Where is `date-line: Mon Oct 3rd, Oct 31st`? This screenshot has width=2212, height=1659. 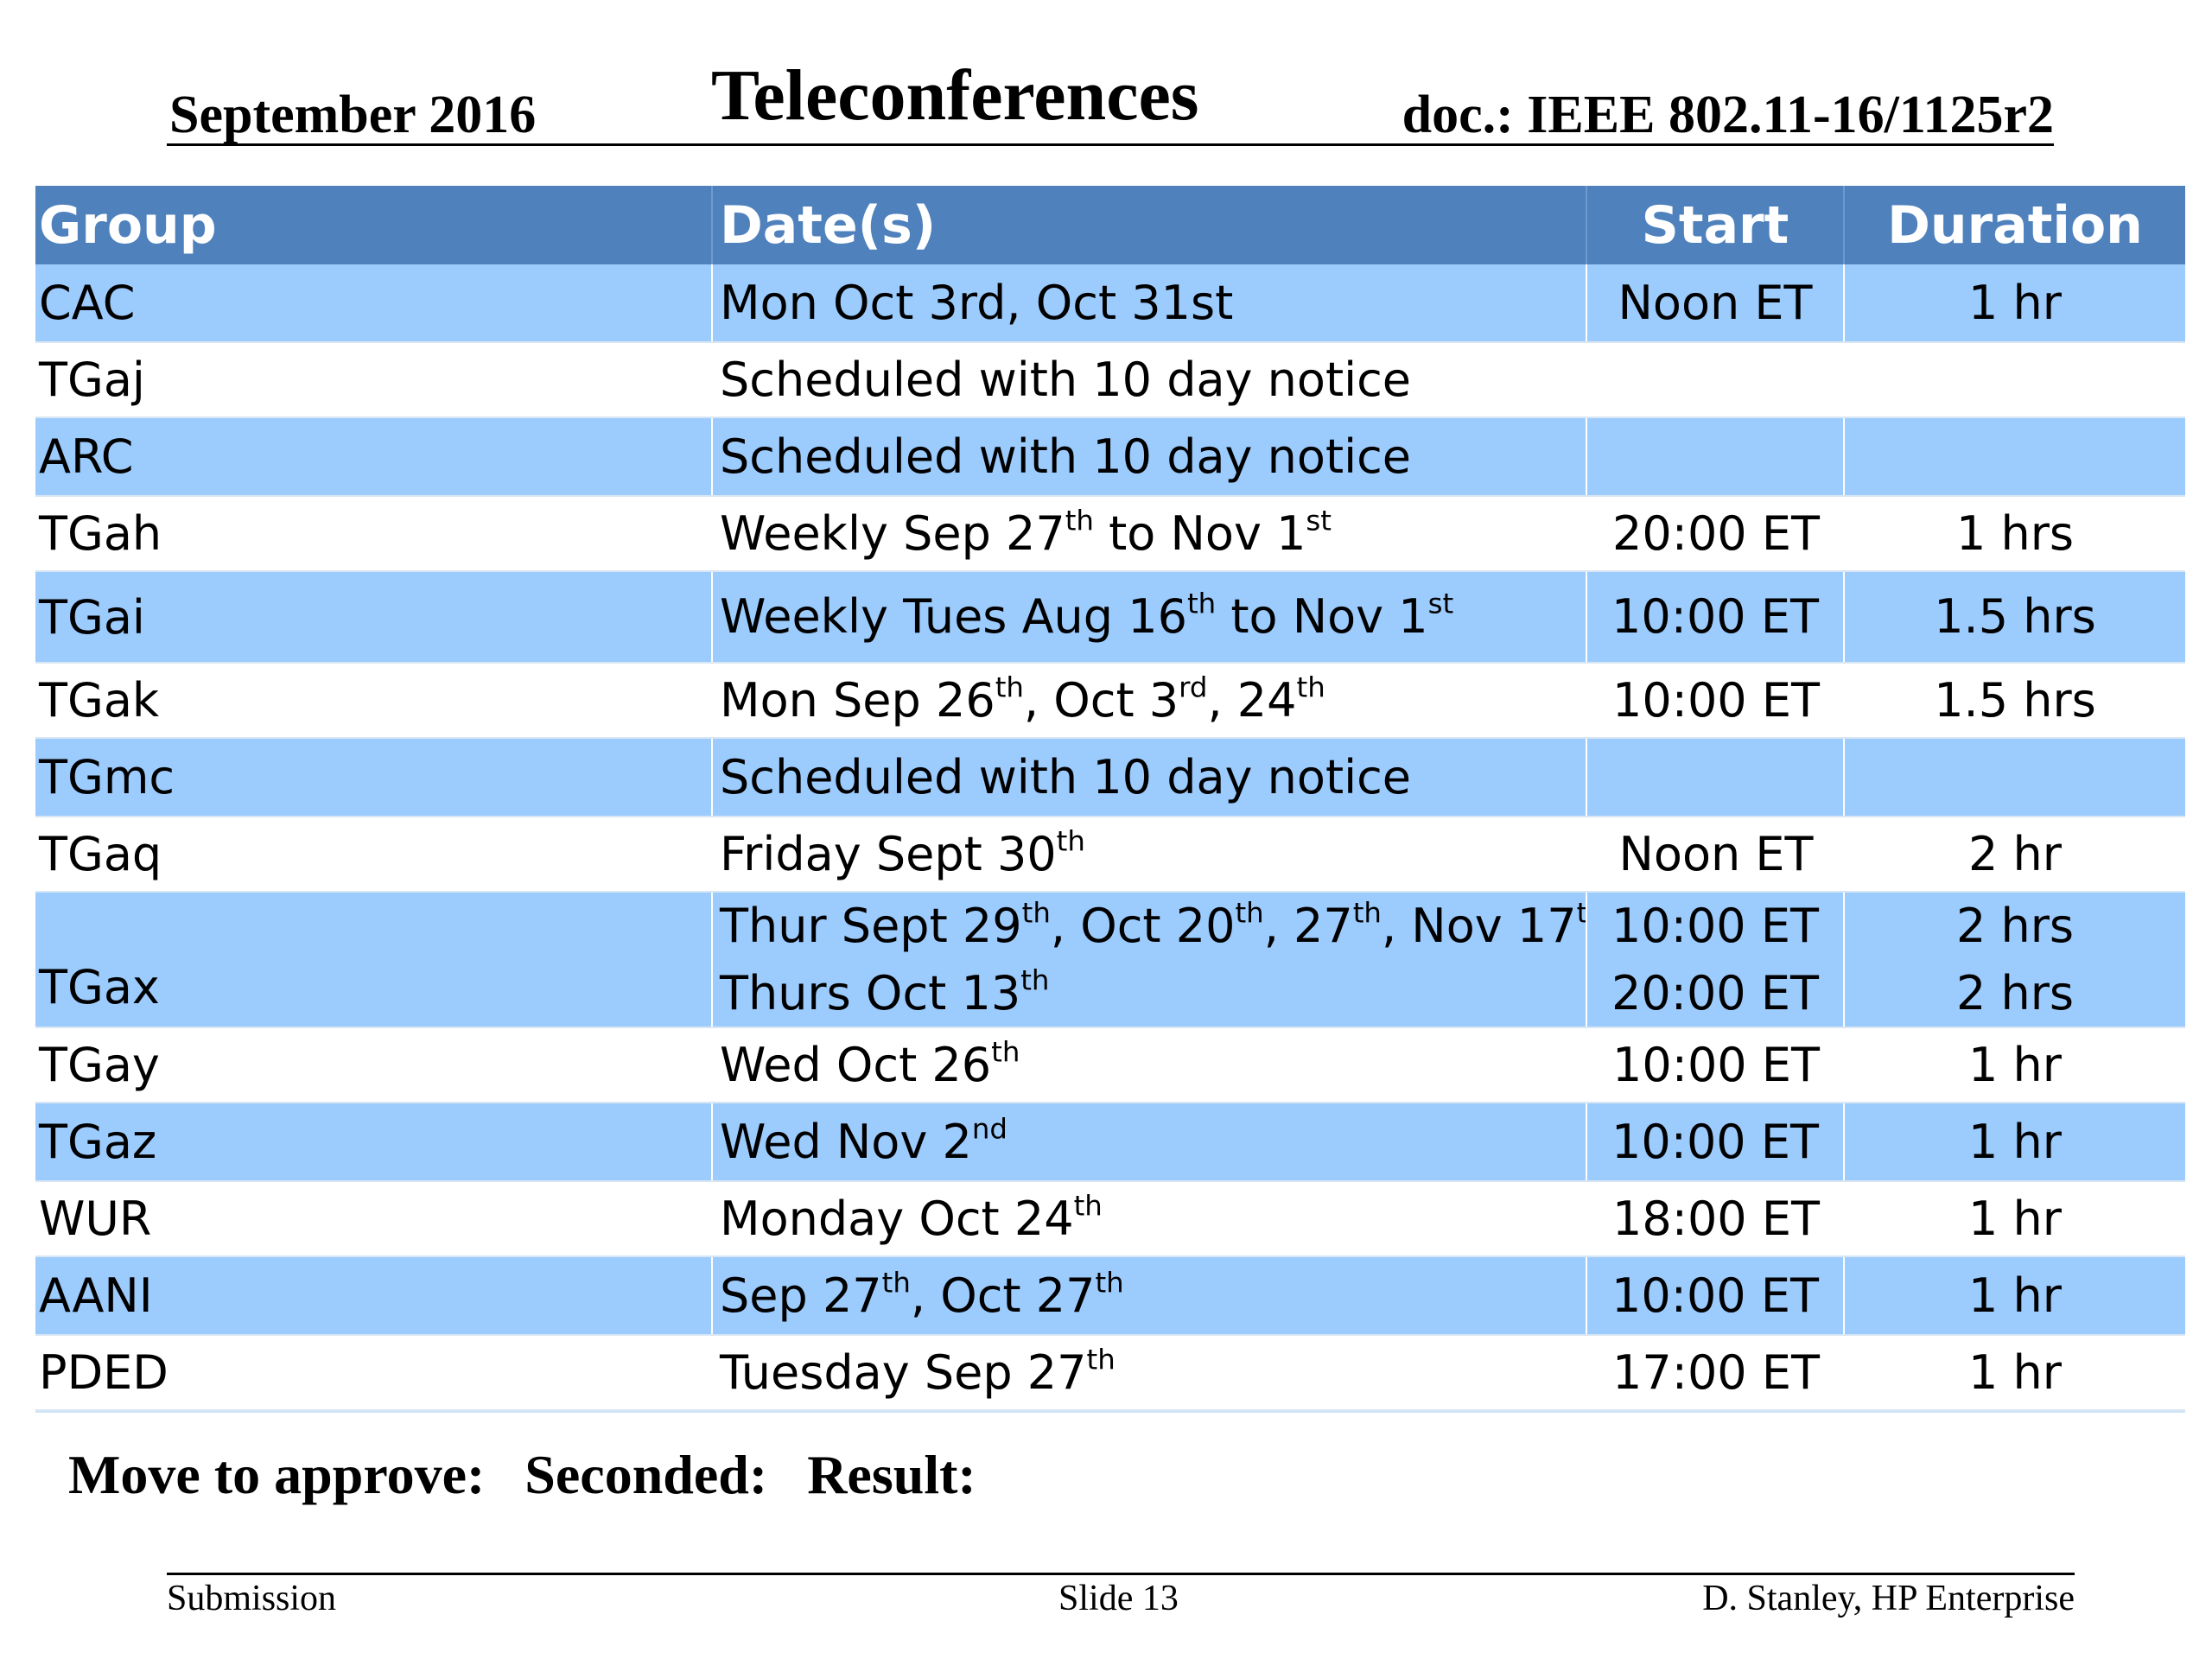 date-line: Mon Oct 3rd, Oct 31st is located at coordinates (1153, 303).